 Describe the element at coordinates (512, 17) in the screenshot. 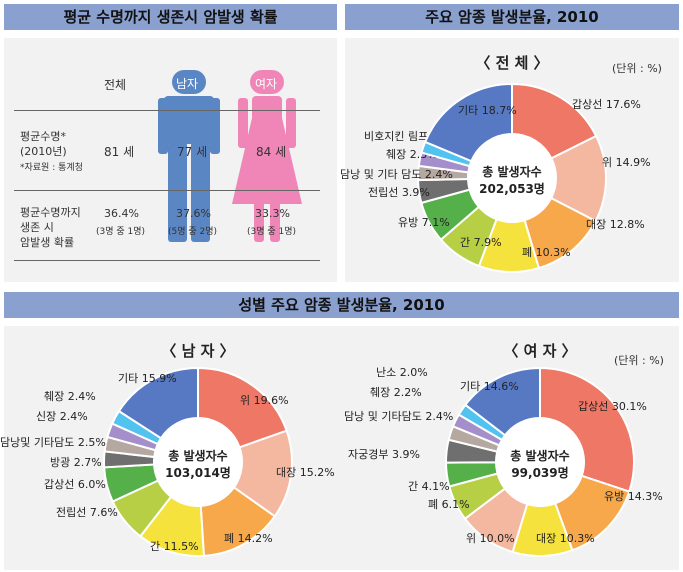

I see `overall-panel-header: 주요 암종 발생분율, 2010` at that location.